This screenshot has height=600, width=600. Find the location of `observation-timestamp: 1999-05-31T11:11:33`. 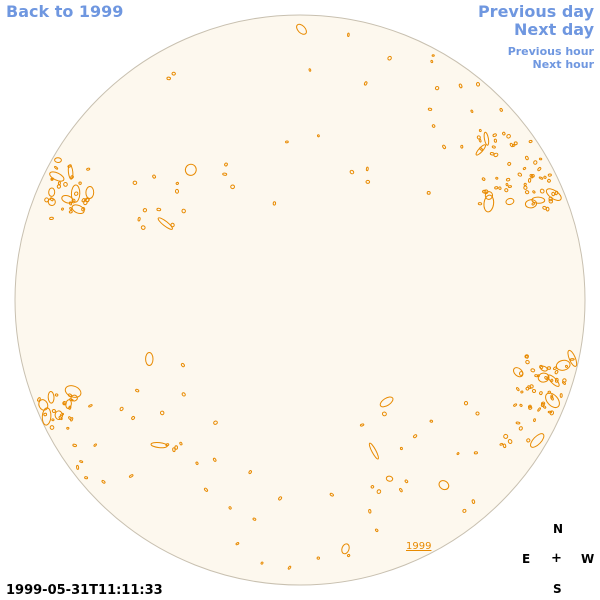

observation-timestamp: 1999-05-31T11:11:33 is located at coordinates (84, 590).